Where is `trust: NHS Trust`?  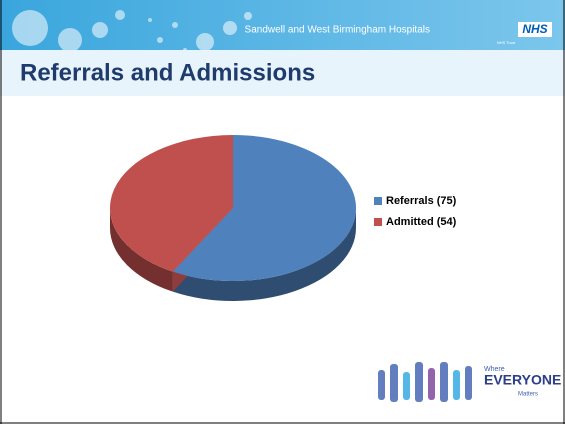
trust: NHS Trust is located at coordinates (506, 42).